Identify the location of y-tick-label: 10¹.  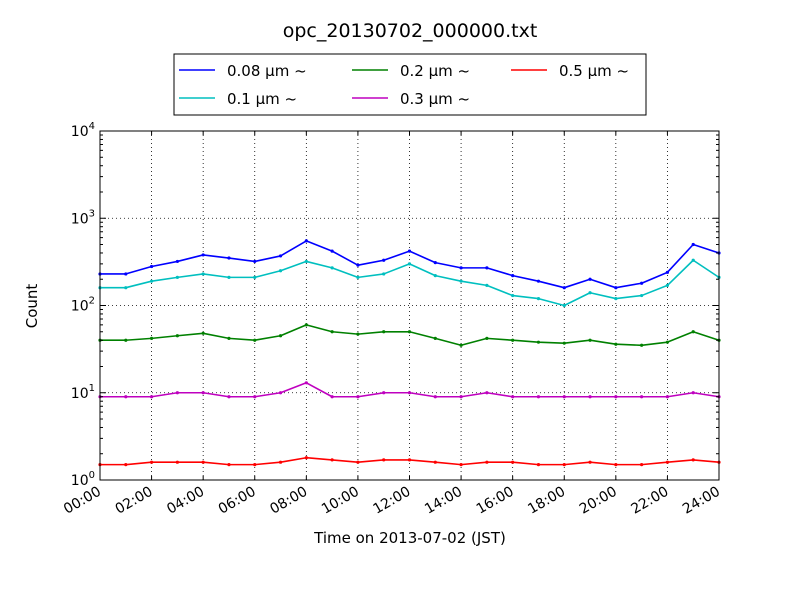
(83, 392).